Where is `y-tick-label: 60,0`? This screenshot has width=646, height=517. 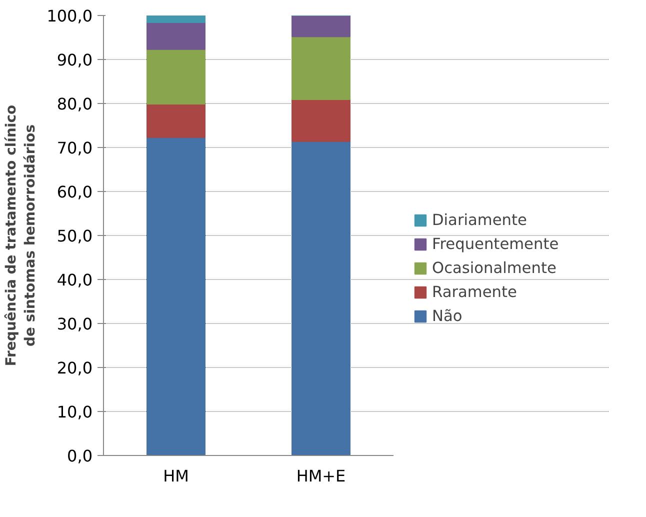
y-tick-label: 60,0 is located at coordinates (74, 192).